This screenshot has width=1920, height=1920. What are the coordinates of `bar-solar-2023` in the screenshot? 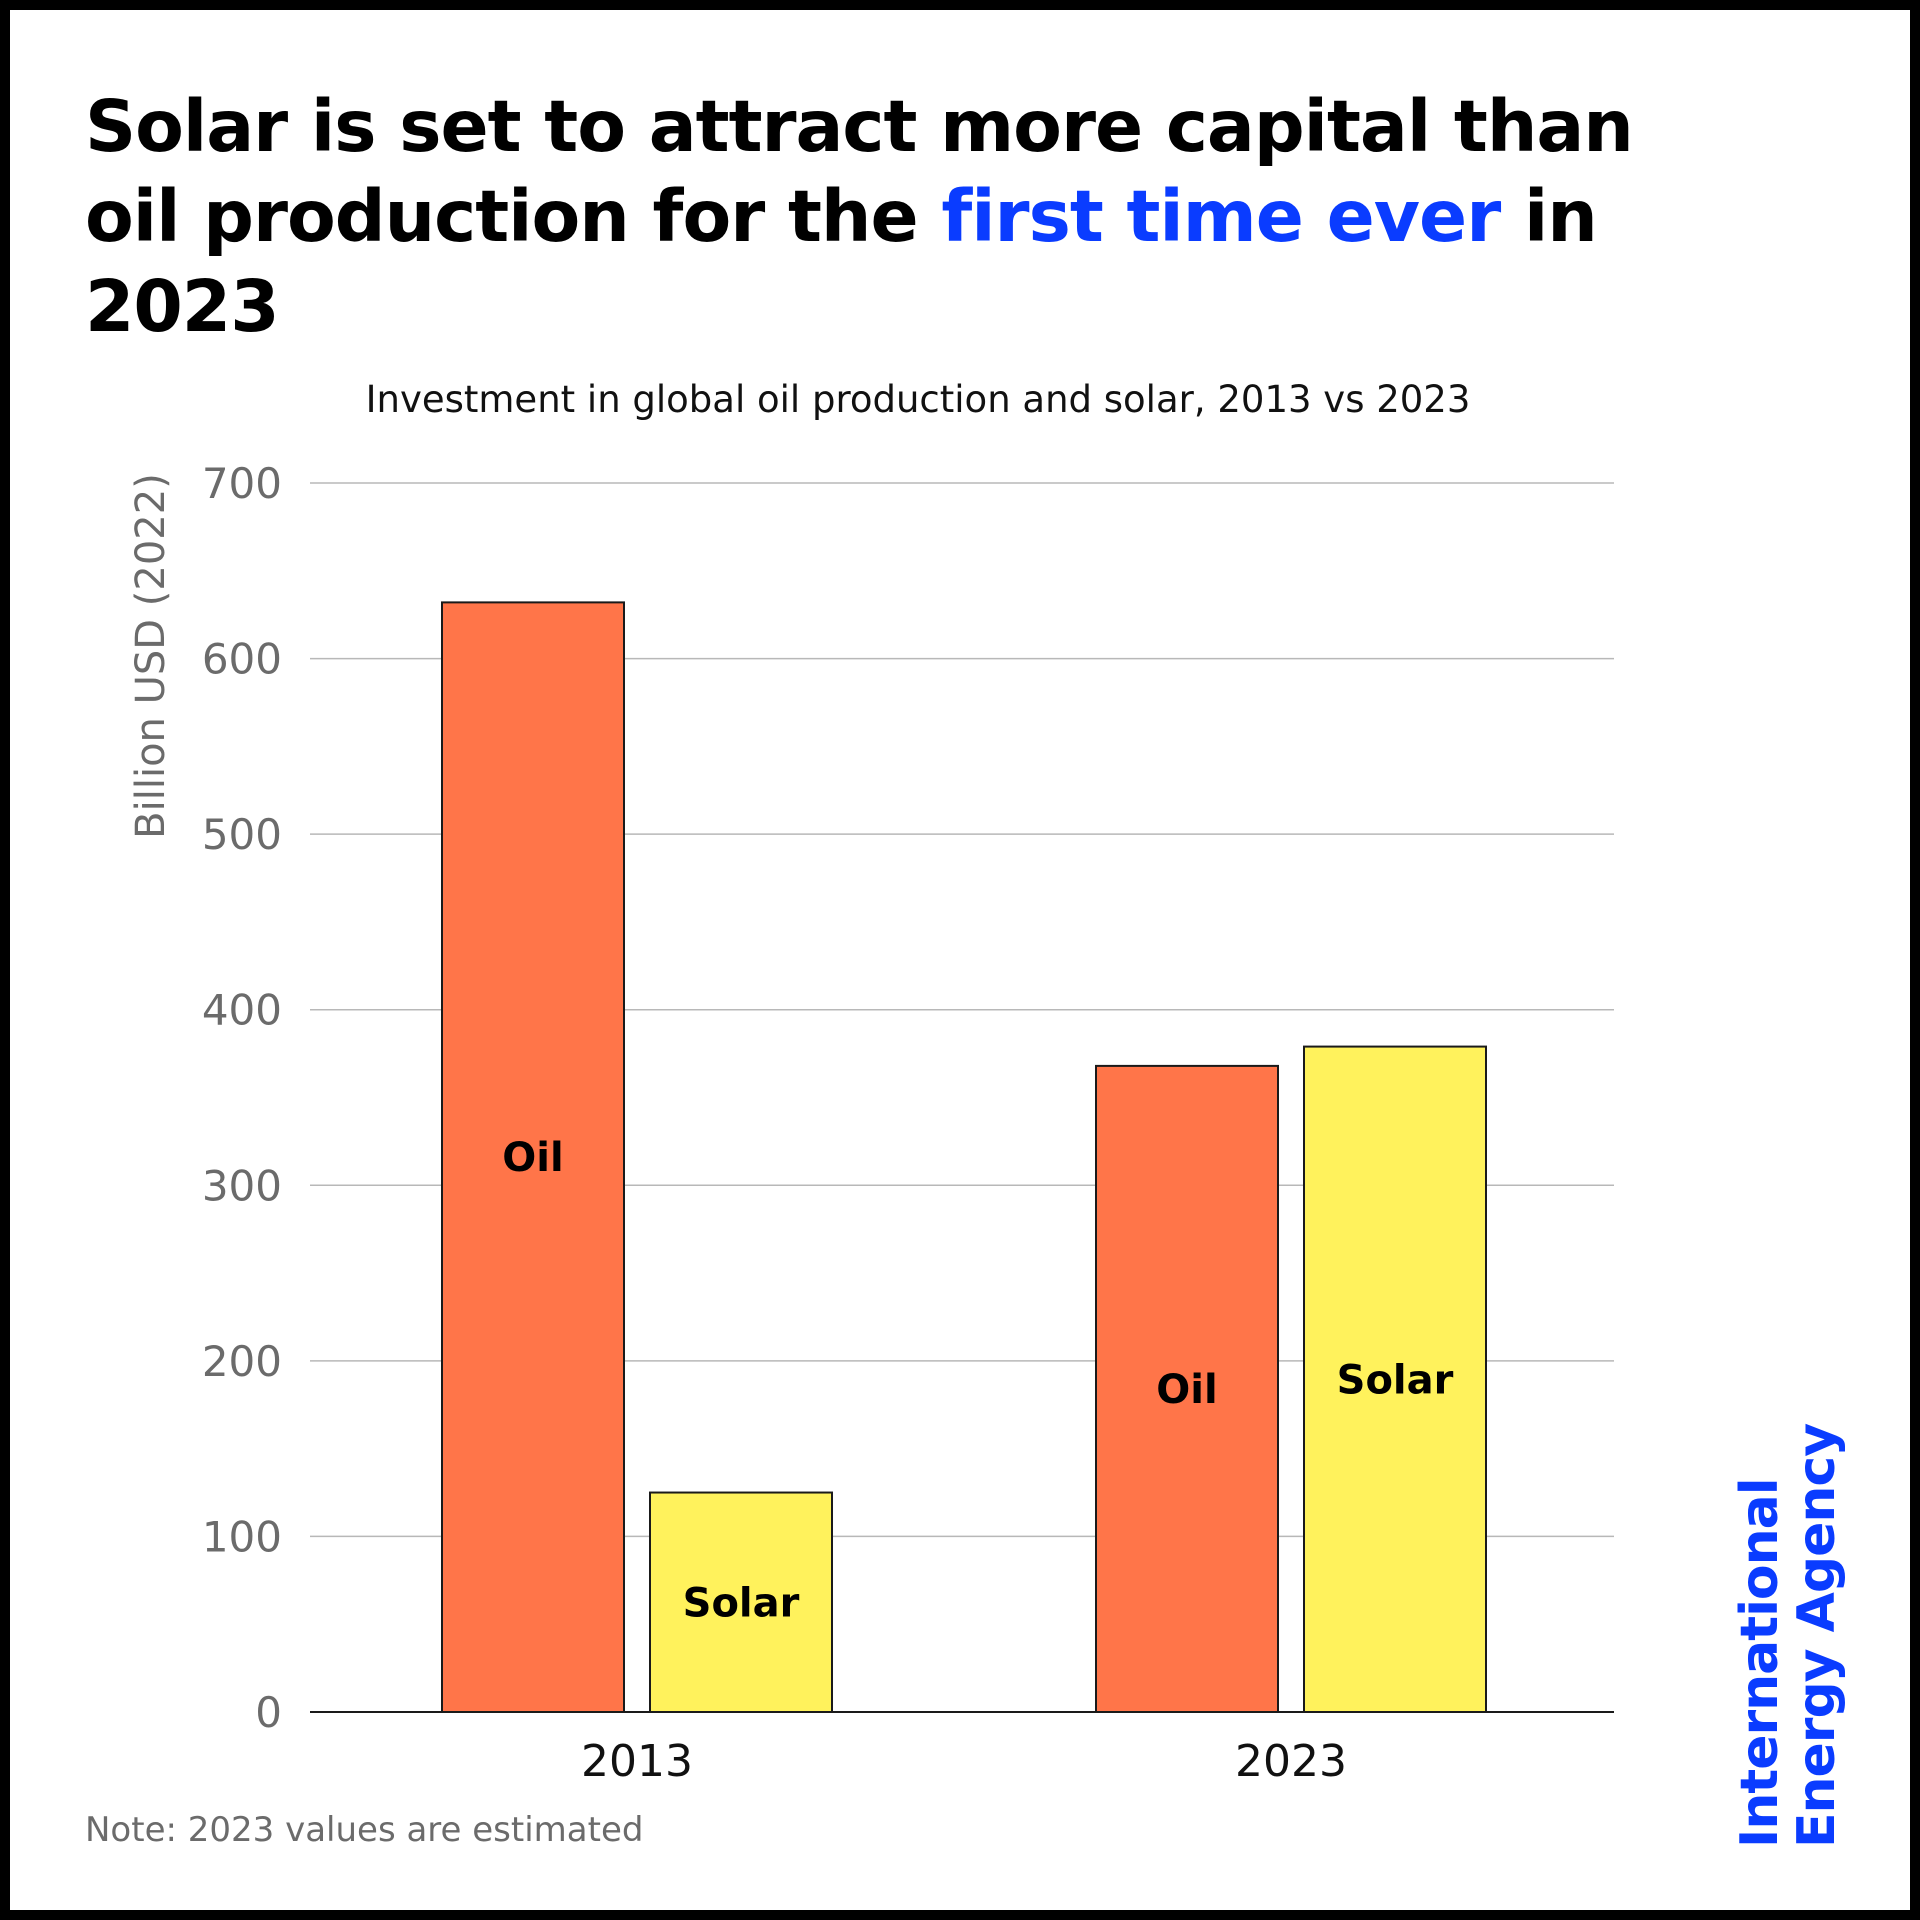 It's located at (1395, 1379).